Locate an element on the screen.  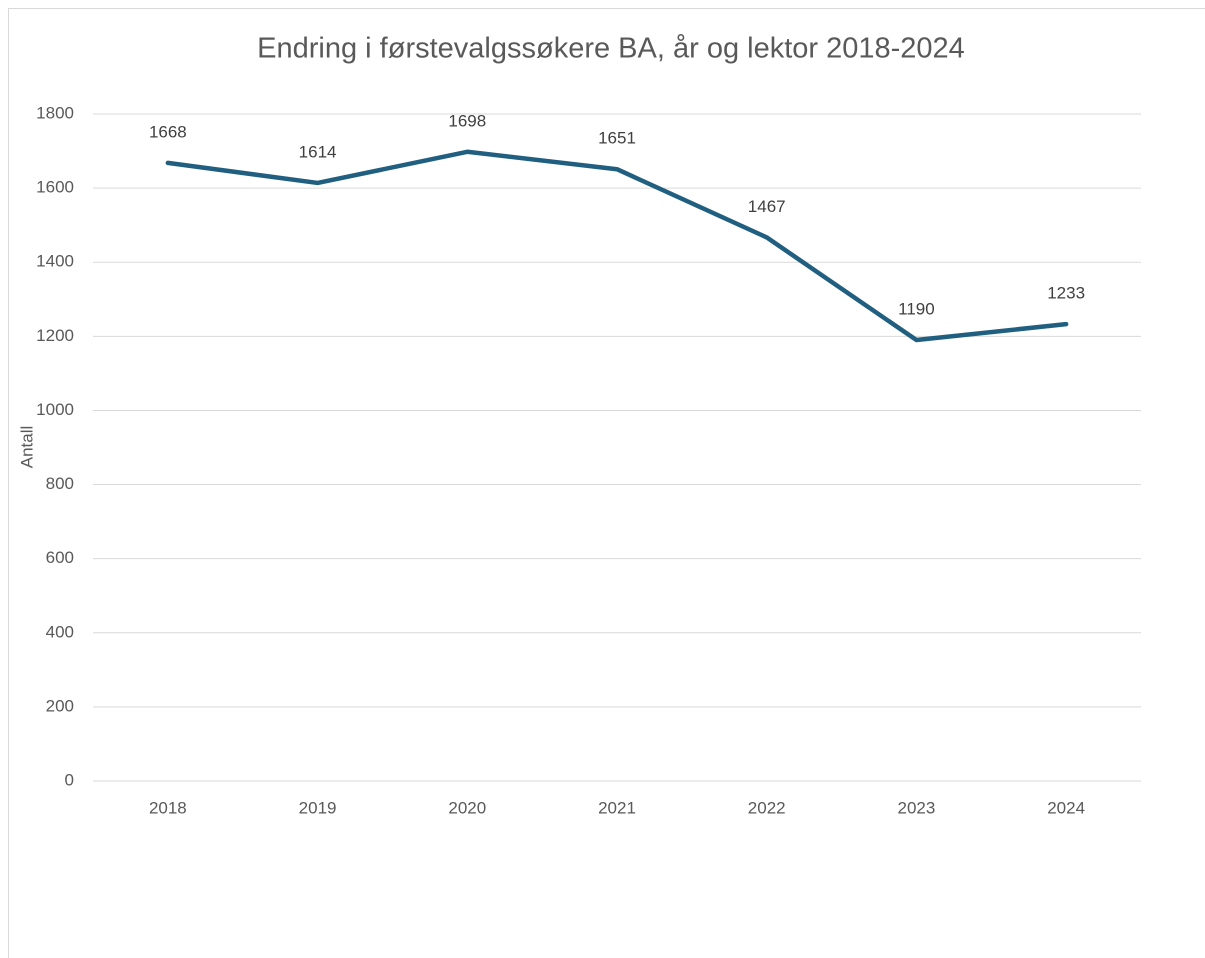
y-tick-label: 1000 is located at coordinates (55, 409).